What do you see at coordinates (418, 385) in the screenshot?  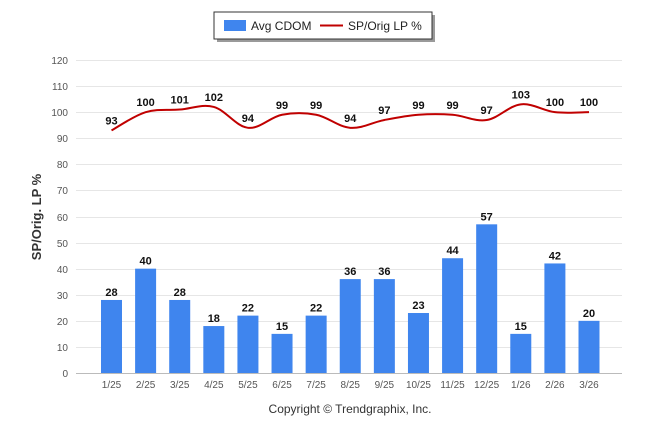 I see `x-tick-label: 10/25` at bounding box center [418, 385].